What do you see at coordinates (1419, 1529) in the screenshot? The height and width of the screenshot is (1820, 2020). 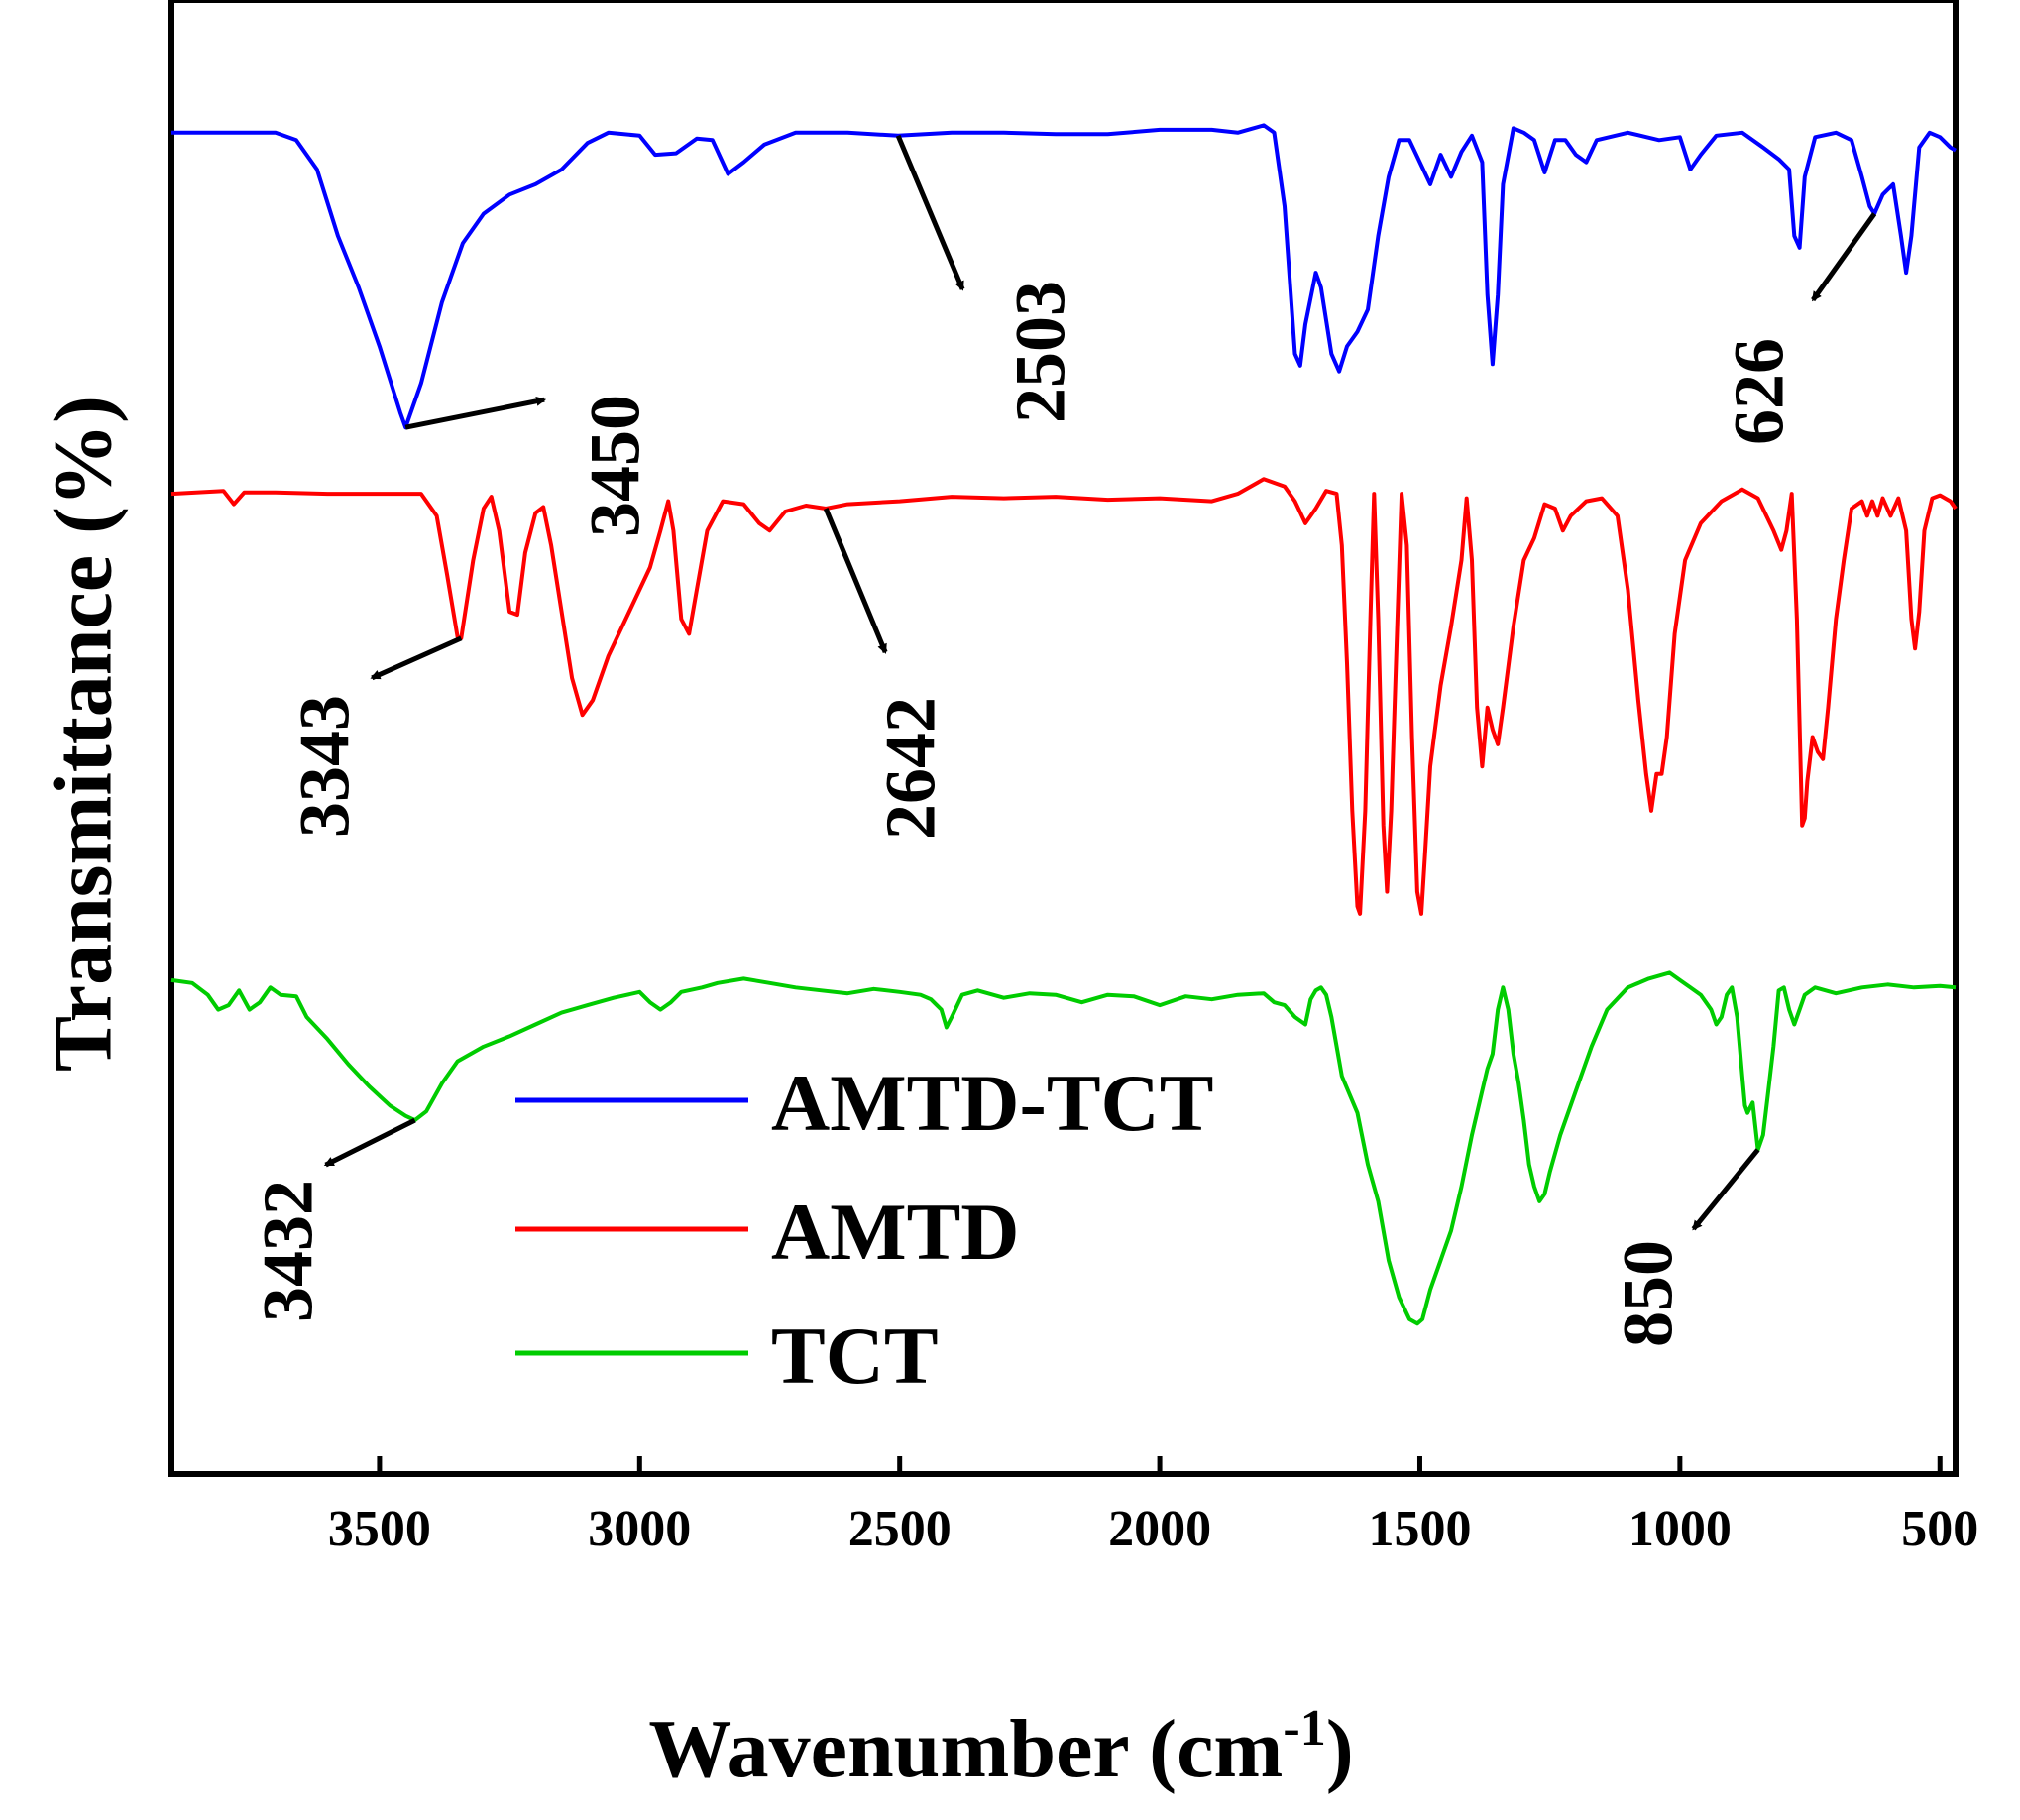 I see `x-tick-label: 1500` at bounding box center [1419, 1529].